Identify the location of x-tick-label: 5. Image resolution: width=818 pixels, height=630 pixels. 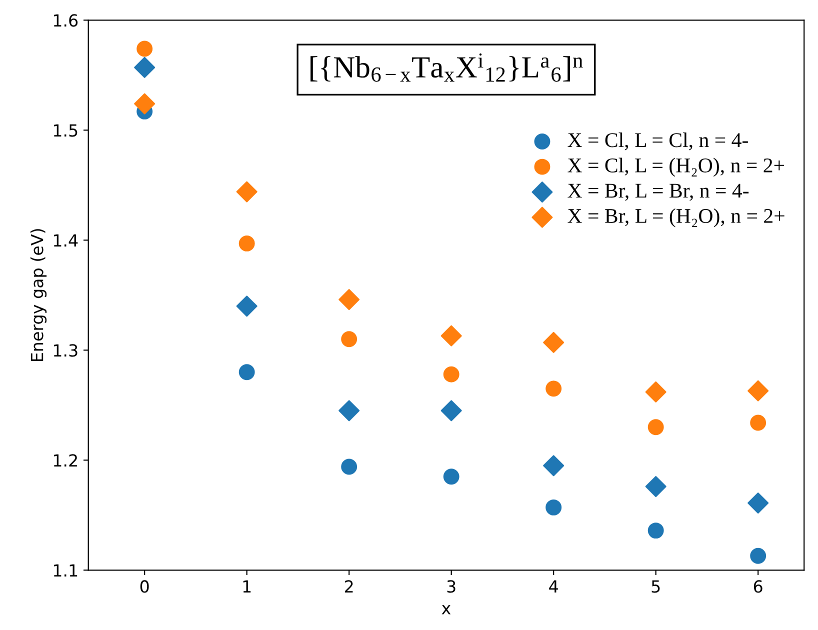
(656, 586).